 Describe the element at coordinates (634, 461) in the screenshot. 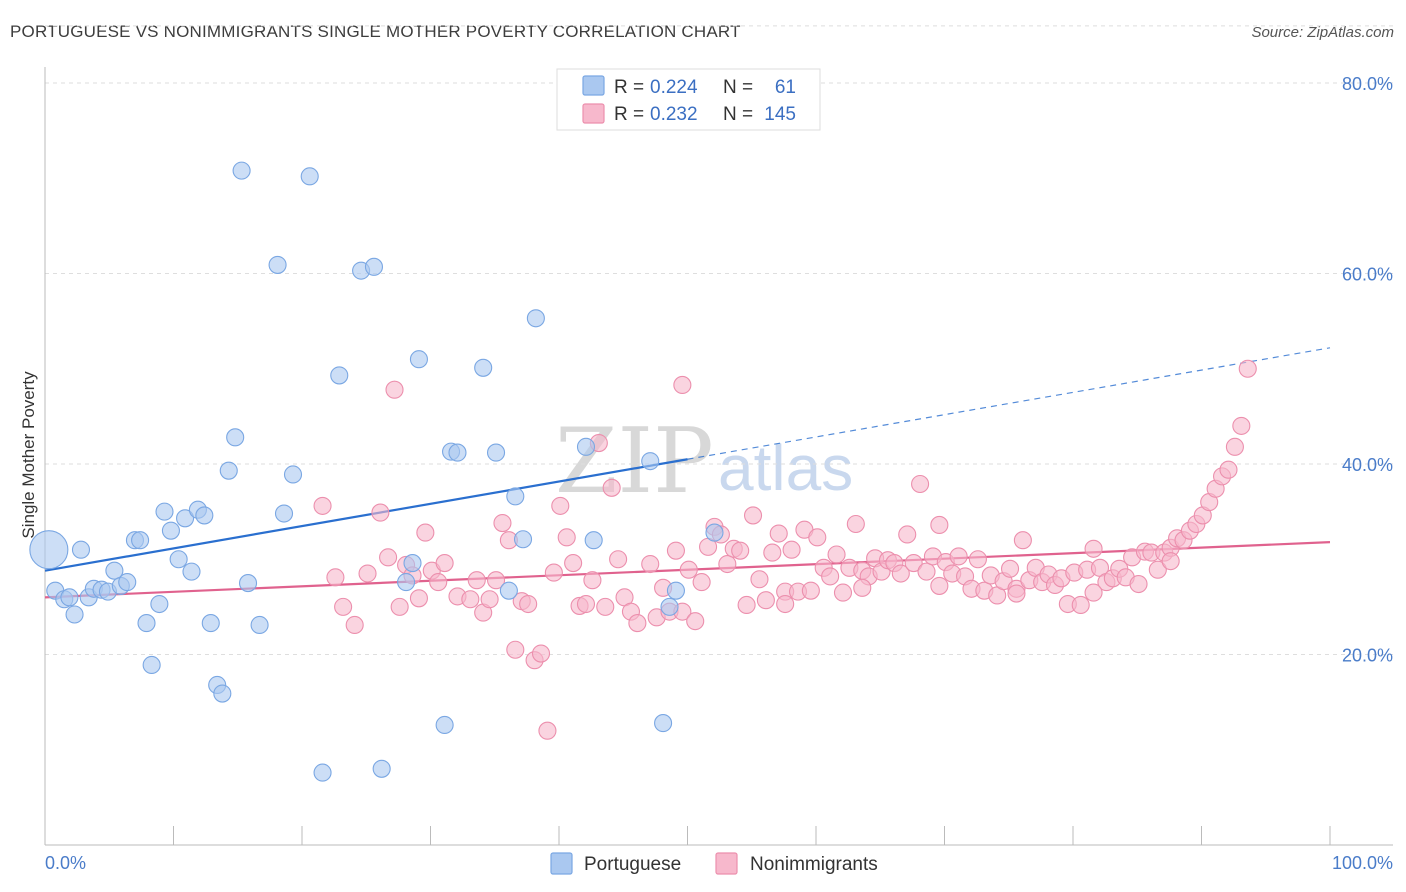

I see `watermark-zip: ZIP` at that location.